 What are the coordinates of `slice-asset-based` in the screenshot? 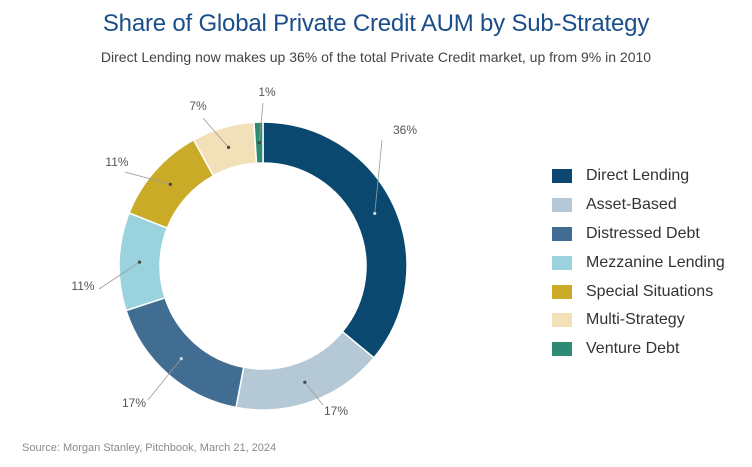 It's located at (305, 370).